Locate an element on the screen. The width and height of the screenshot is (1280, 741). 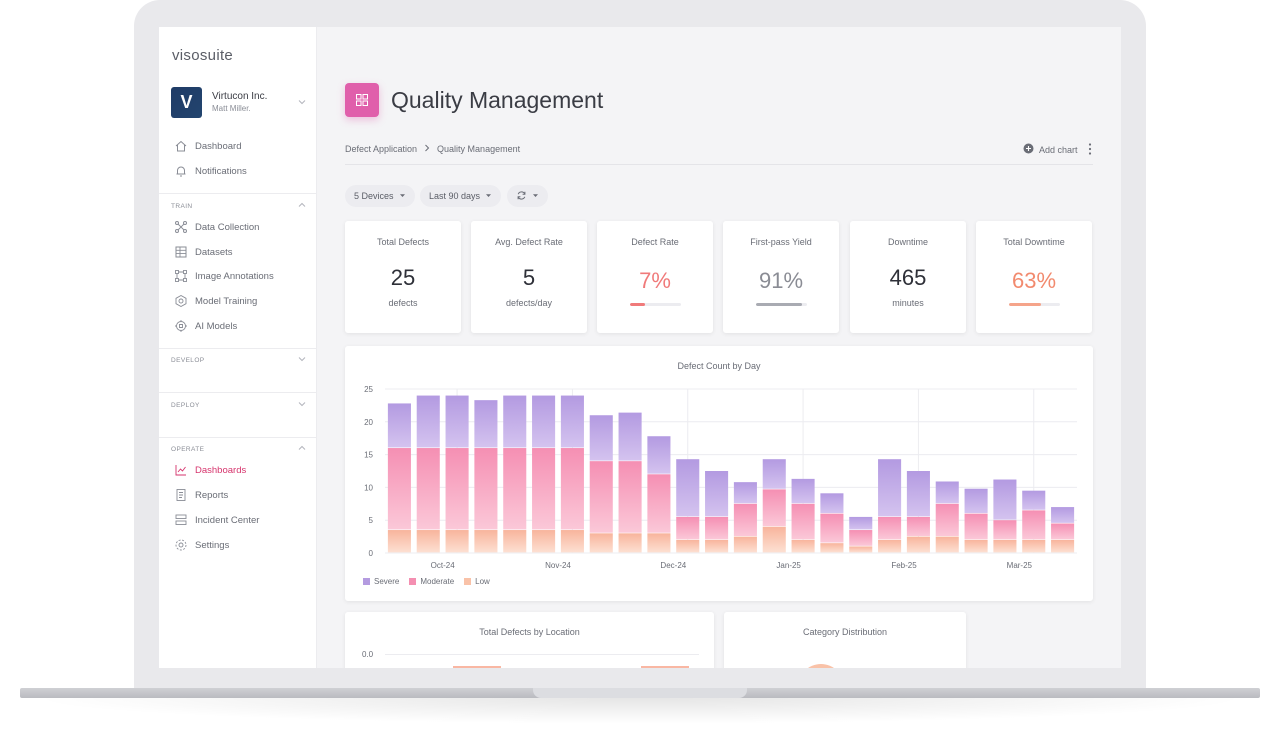
section-train-header: TRAIN is located at coordinates (239, 206).